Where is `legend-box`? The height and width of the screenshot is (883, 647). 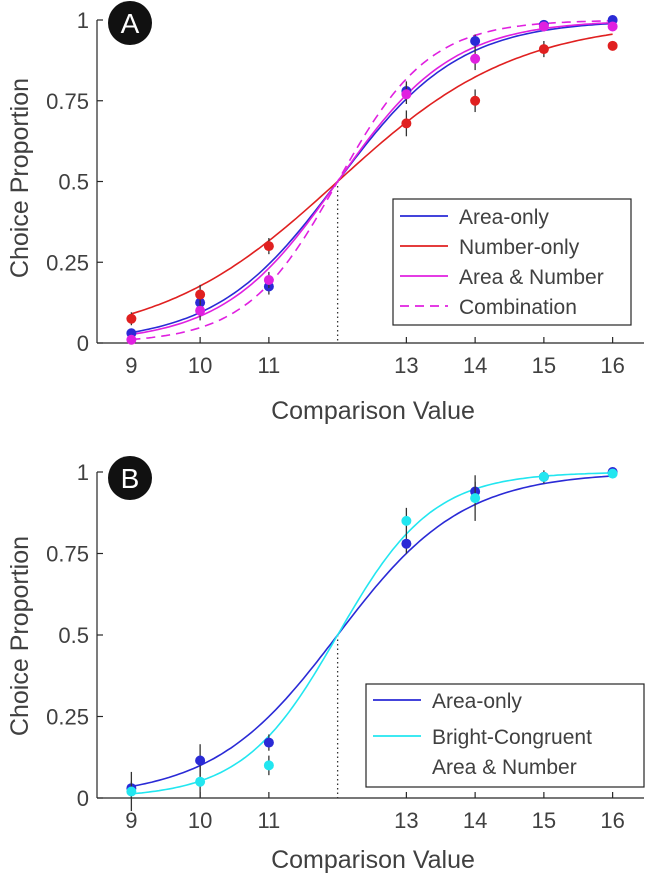
legend-box is located at coordinates (512, 262).